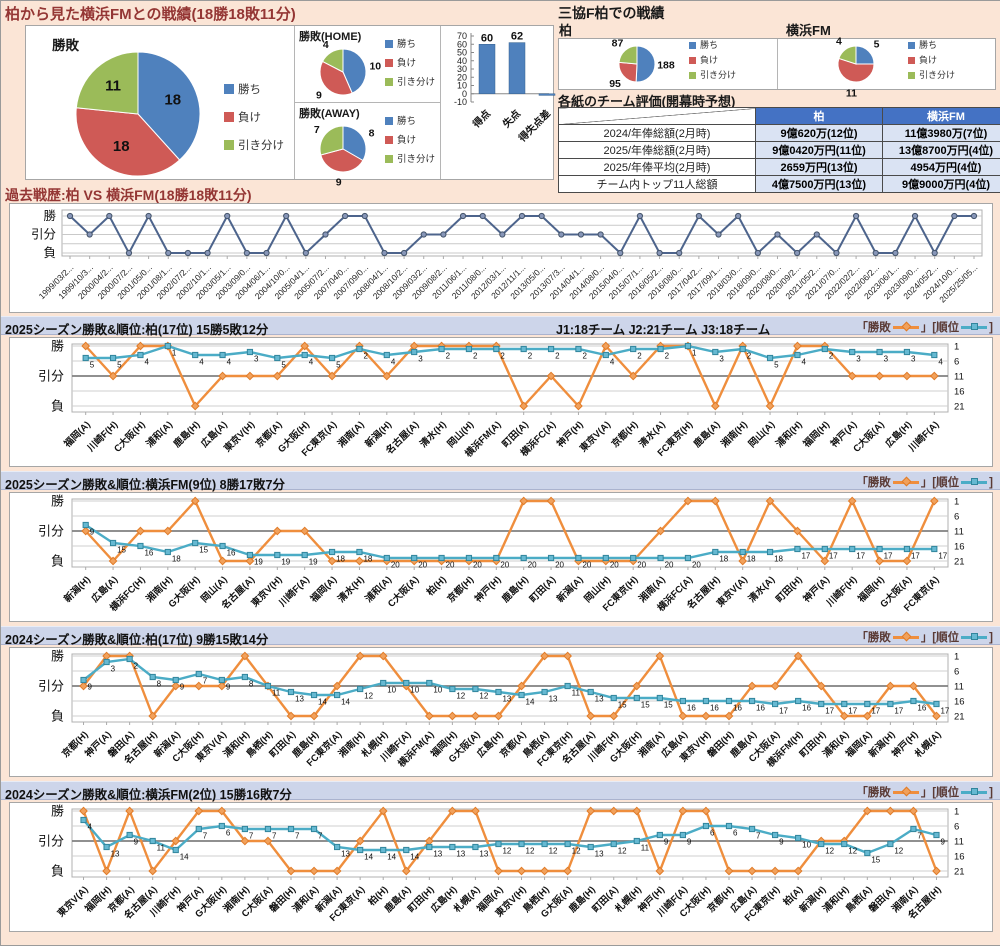  Describe the element at coordinates (481, 119) in the screenshot. I see `svg-text: 得点` at that location.